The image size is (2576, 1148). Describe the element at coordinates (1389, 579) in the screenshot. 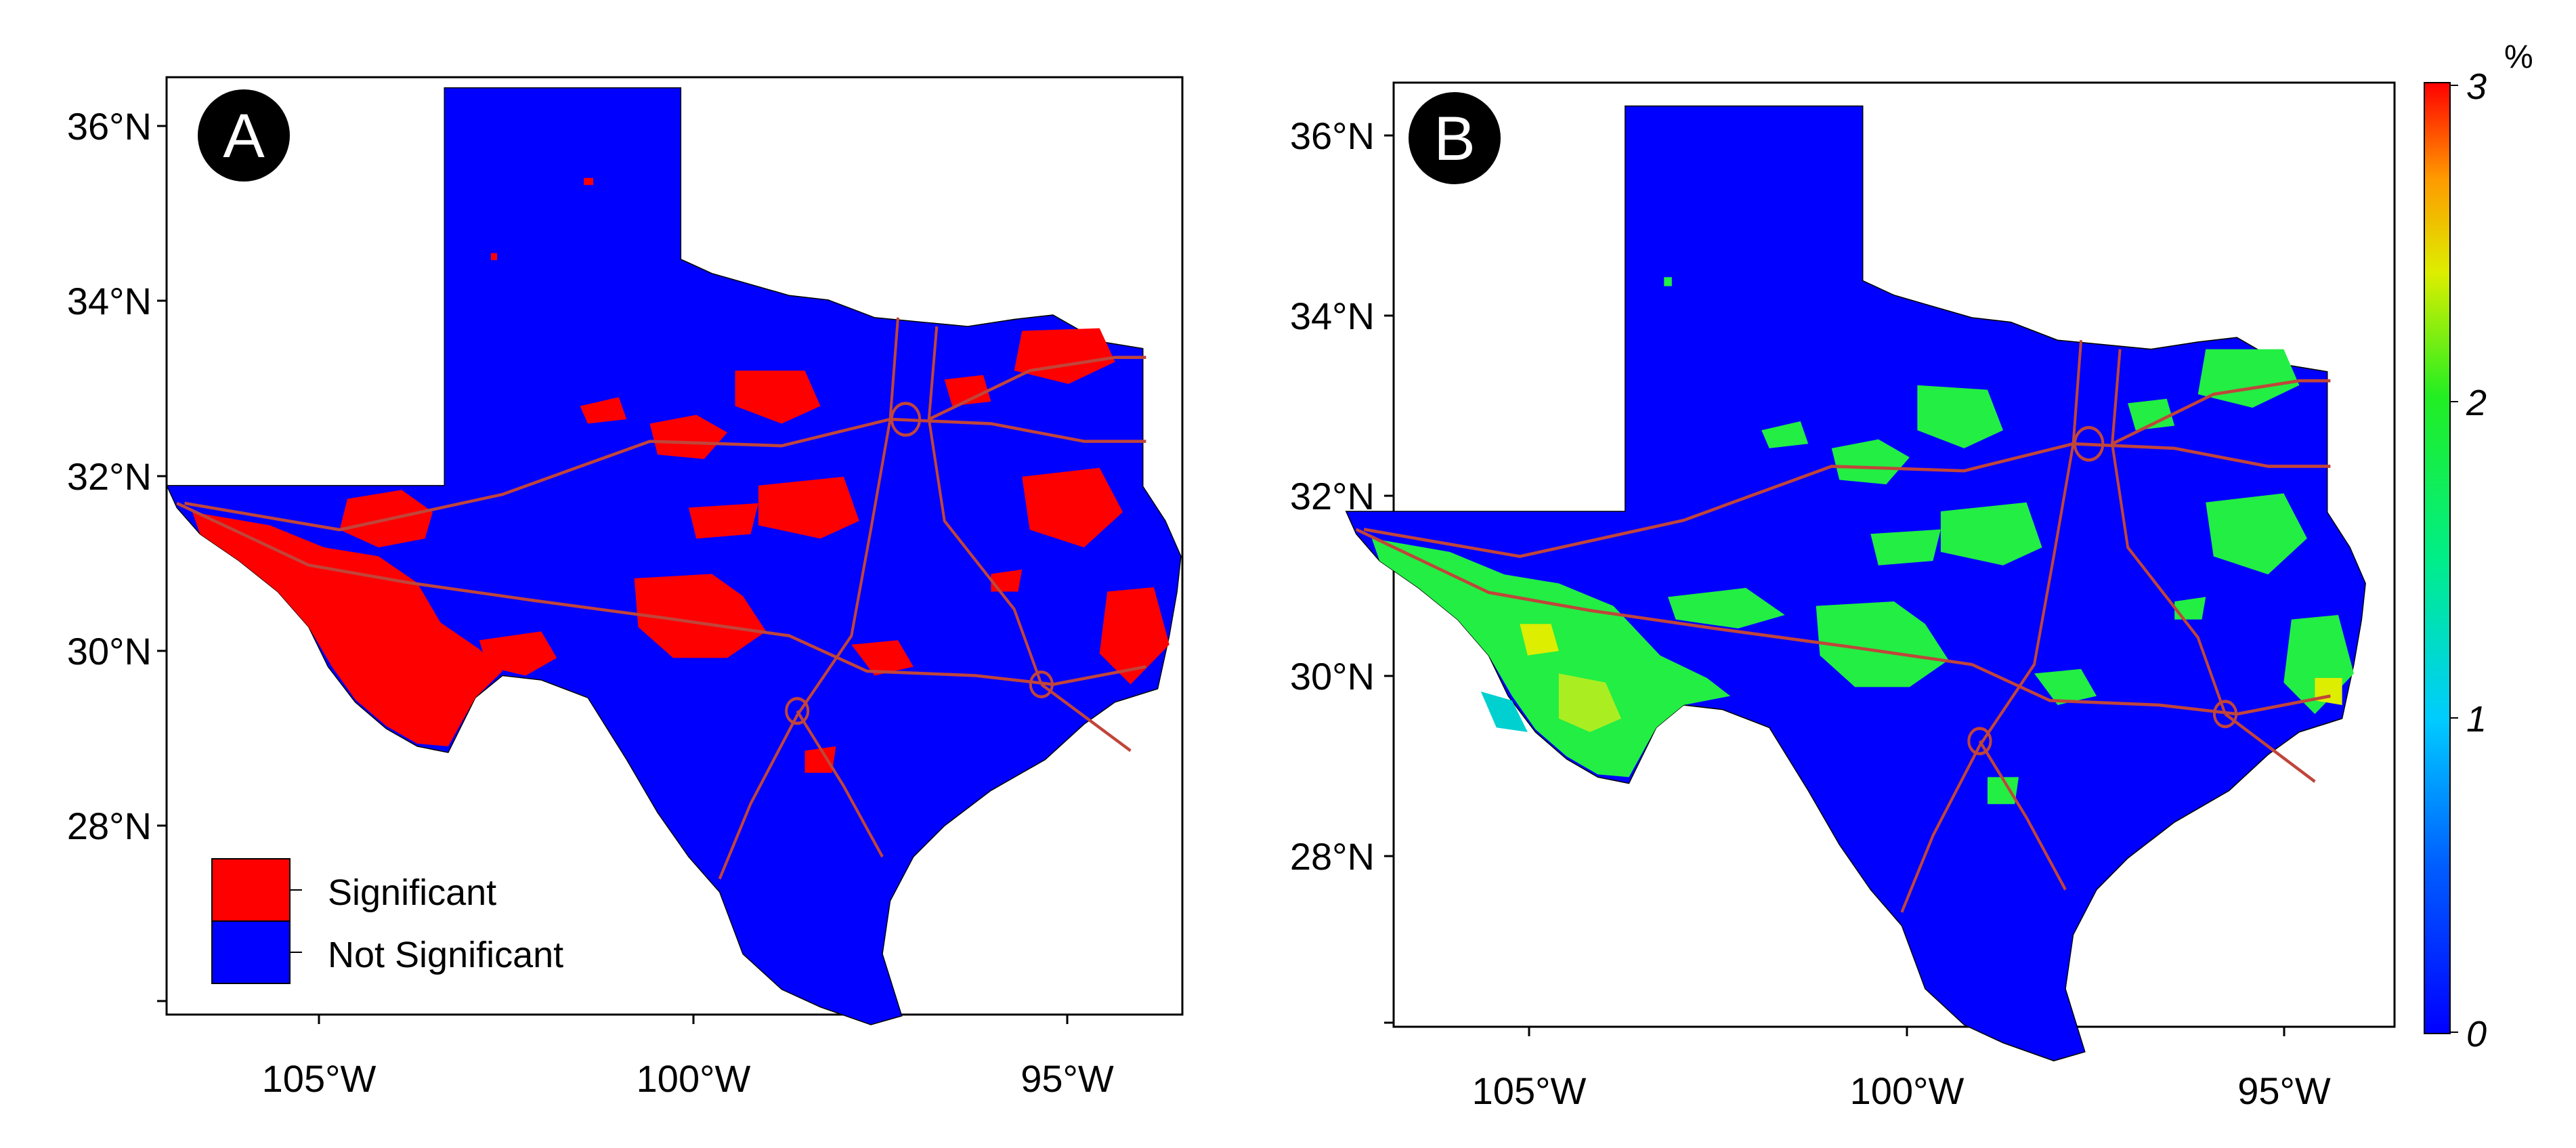

I see `panel-b-y-axis` at that location.